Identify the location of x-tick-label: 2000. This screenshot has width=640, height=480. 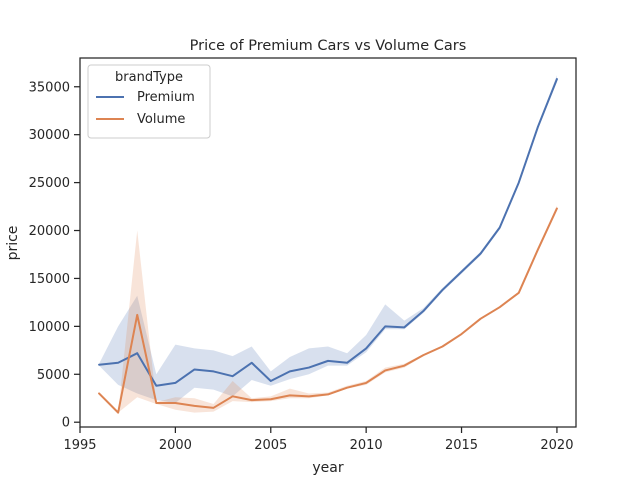
(175, 445).